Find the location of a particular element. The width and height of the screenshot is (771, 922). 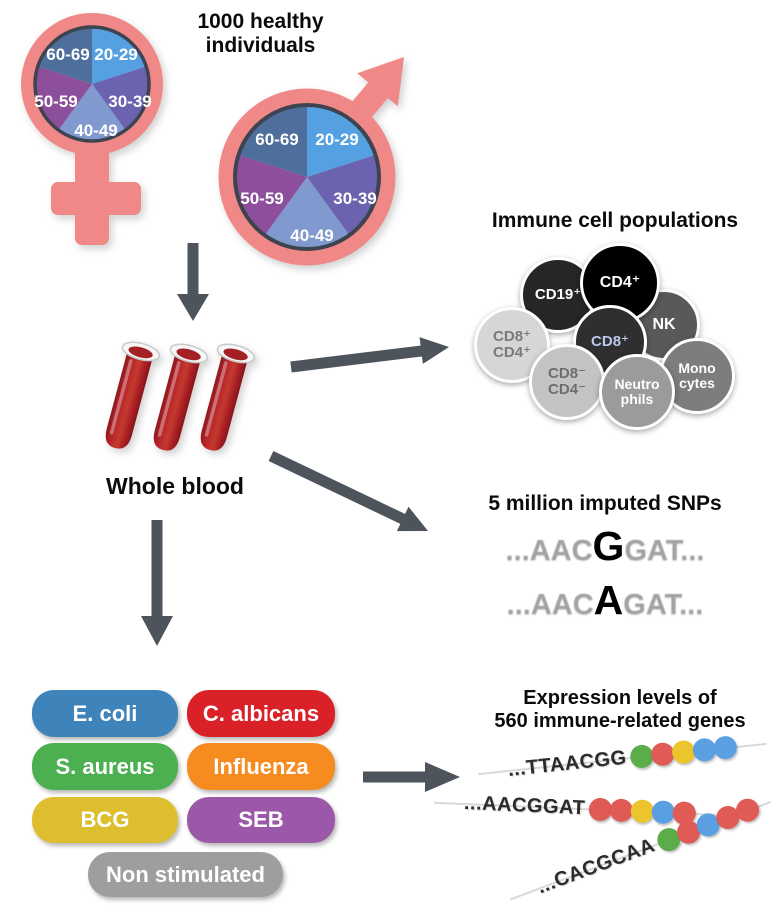

cohort-title: 1000 healthy individuals is located at coordinates (260, 34).